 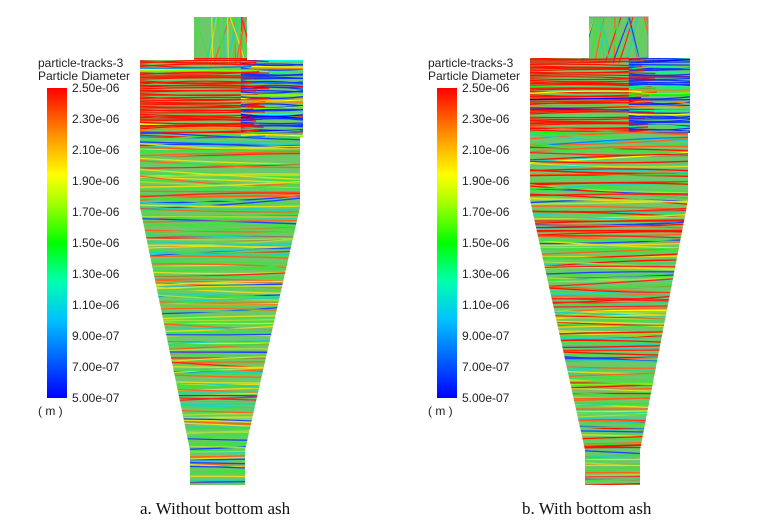 What do you see at coordinates (486, 88) in the screenshot?
I see `colorbar-tick-label: 2.50e-06` at bounding box center [486, 88].